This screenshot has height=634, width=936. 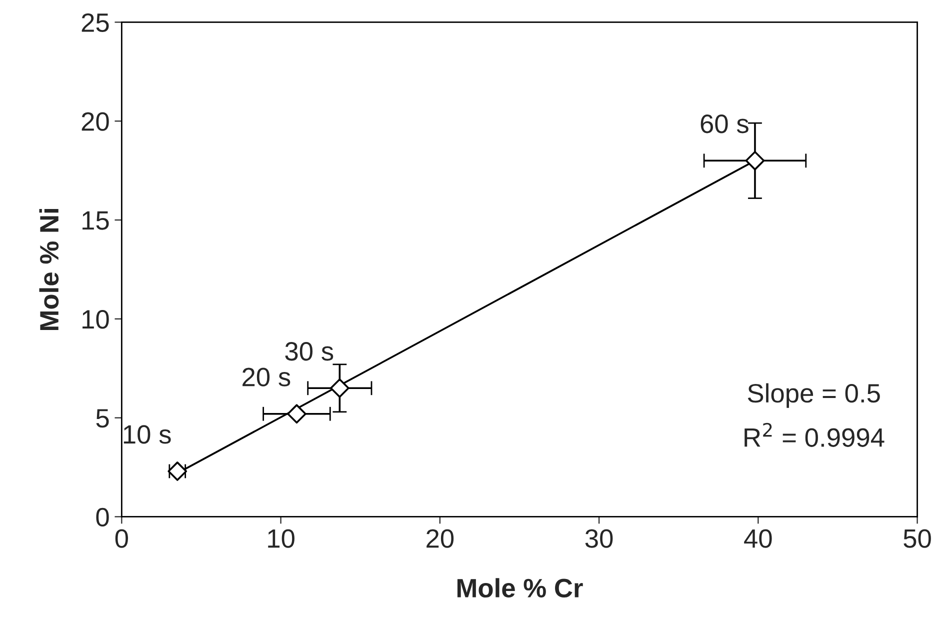 I want to click on y-axis-title: Mole % Ni, so click(x=49, y=269).